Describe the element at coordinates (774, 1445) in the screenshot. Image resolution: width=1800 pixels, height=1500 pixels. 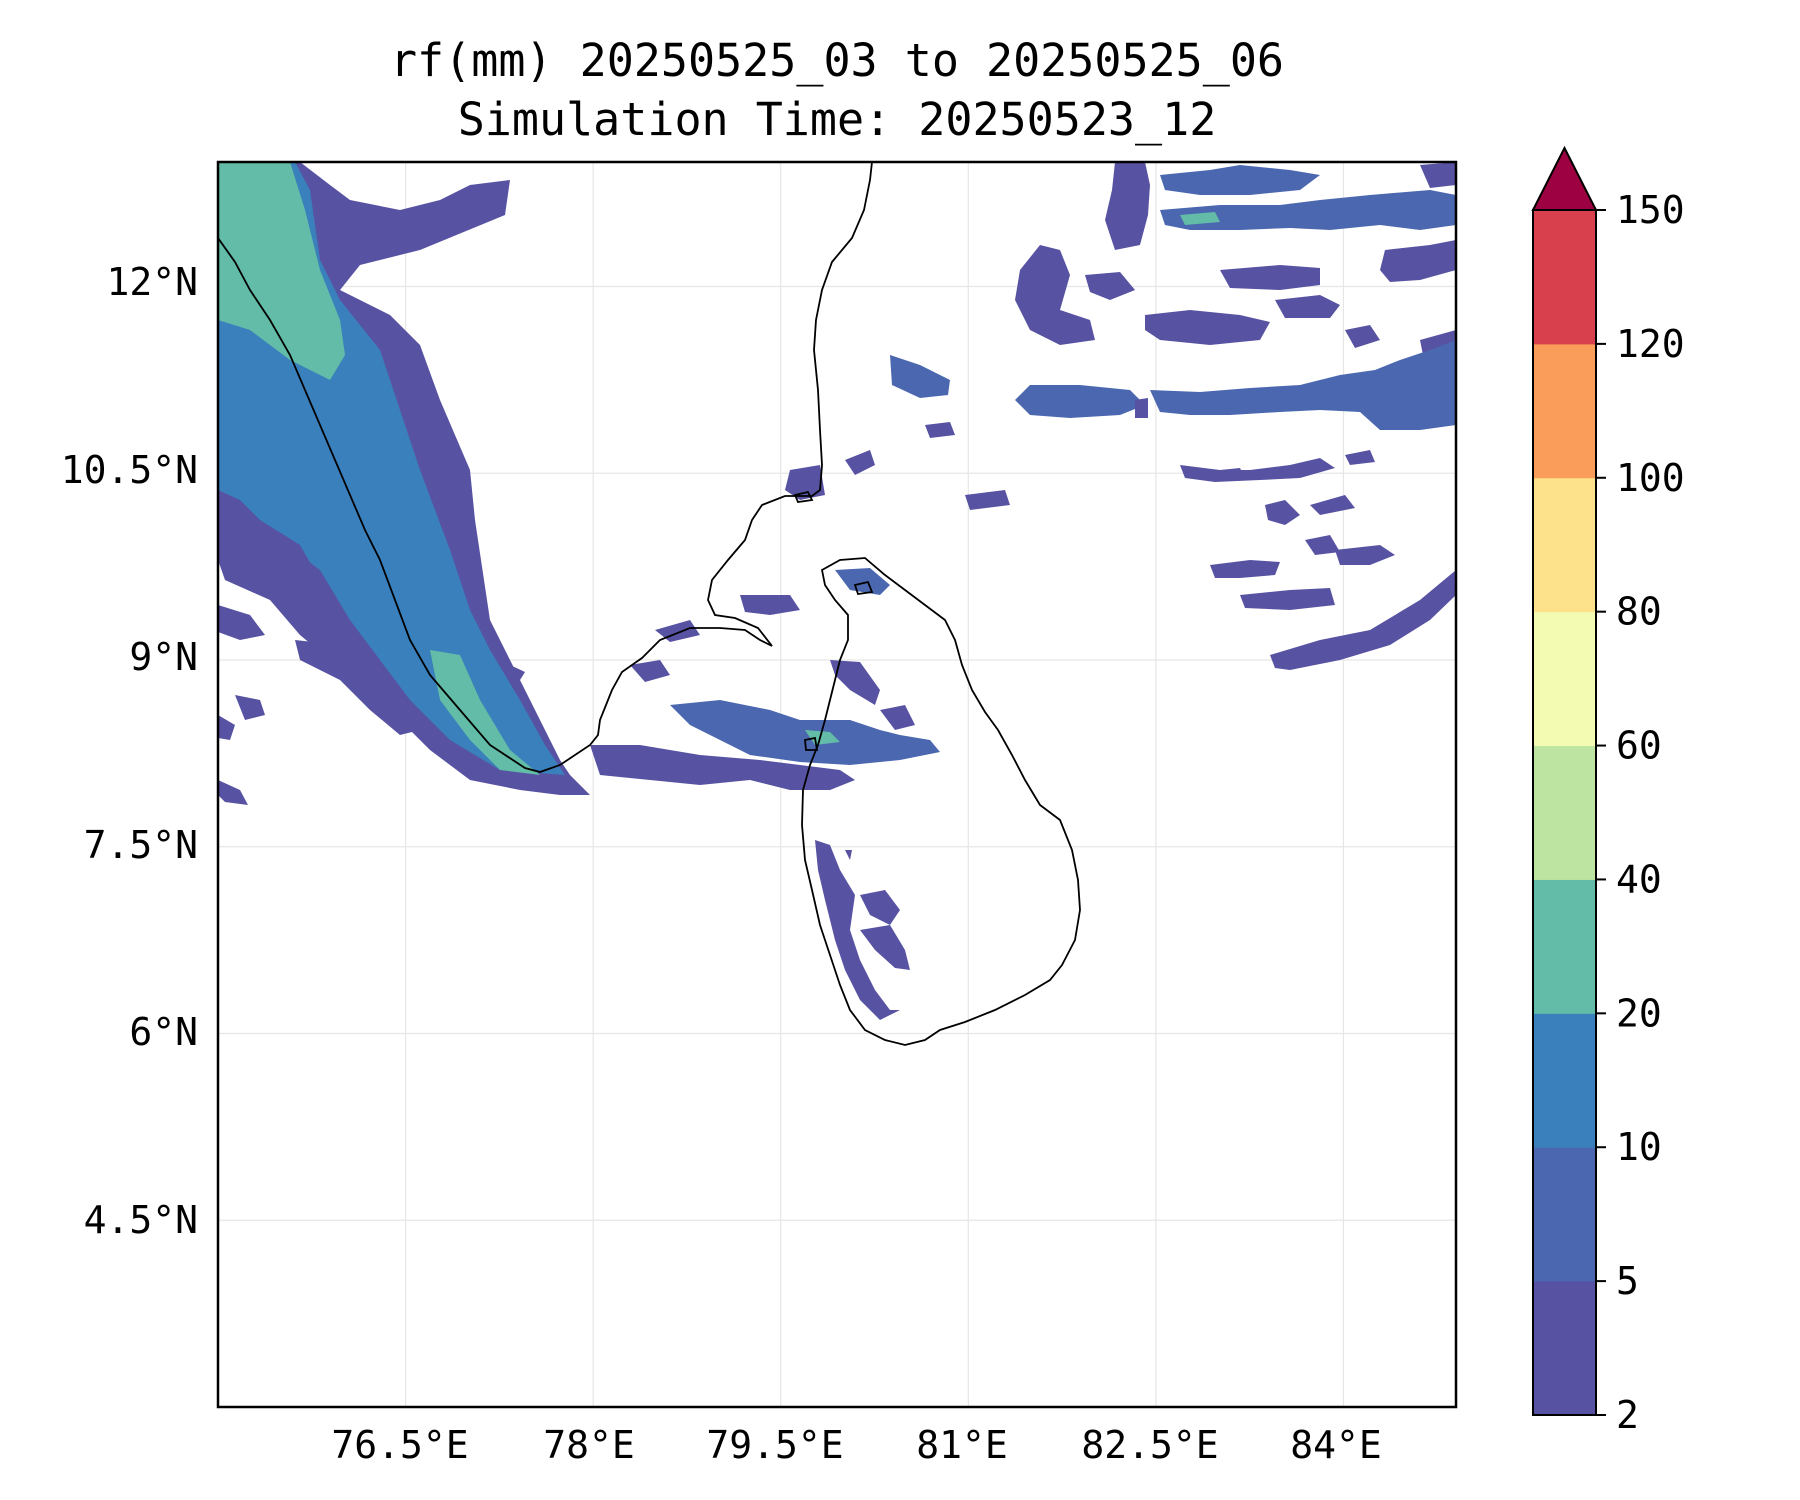
I see `x-tick-label: 79.5°E` at that location.